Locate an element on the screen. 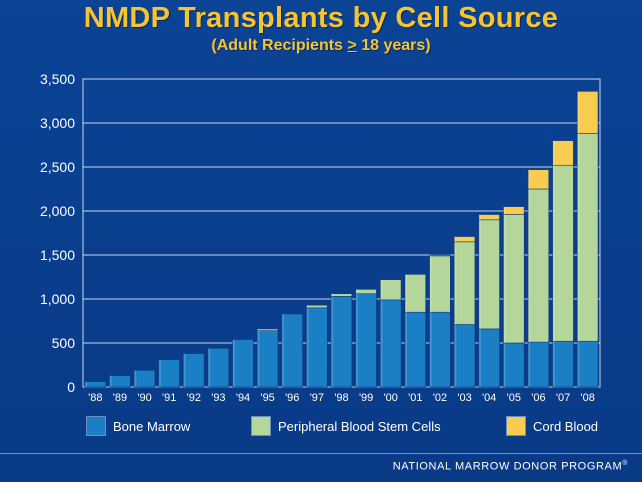  footer-divider is located at coordinates (321, 453).